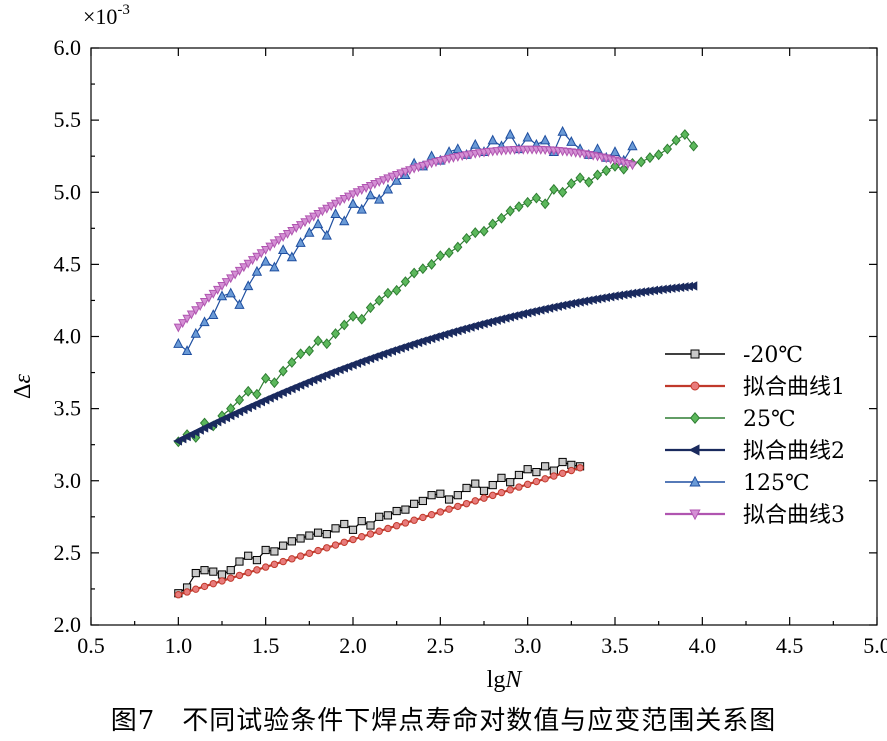 This screenshot has height=741, width=887. What do you see at coordinates (755, 435) in the screenshot?
I see `legend: -20℃ 拟合曲线1 25℃ 拟合曲线2 125℃ 拟合曲线3` at bounding box center [755, 435].